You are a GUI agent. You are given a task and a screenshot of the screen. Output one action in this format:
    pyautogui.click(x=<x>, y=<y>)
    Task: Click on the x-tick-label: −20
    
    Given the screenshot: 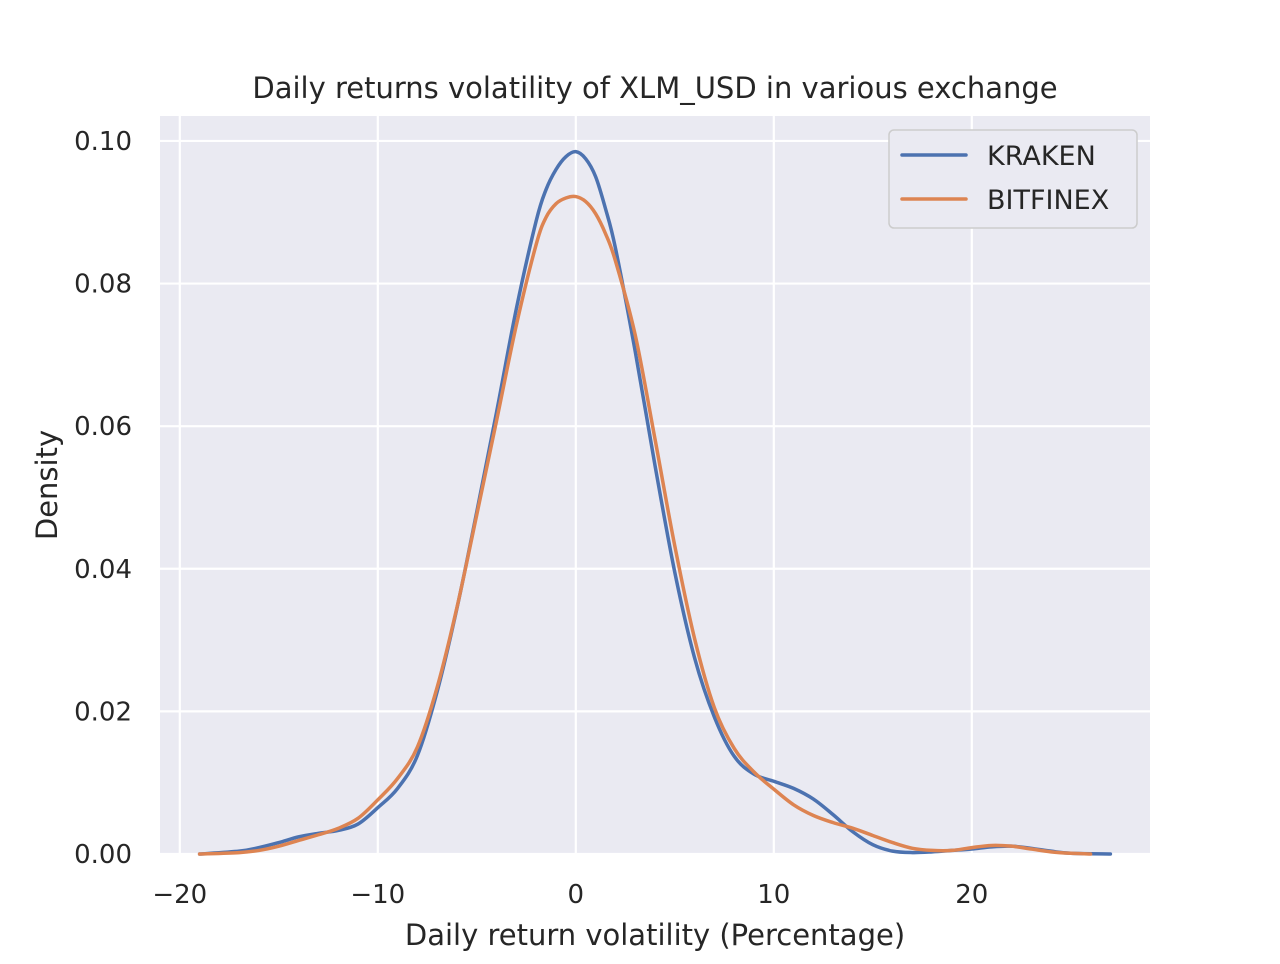 What is the action you would take?
    pyautogui.click(x=179, y=895)
    